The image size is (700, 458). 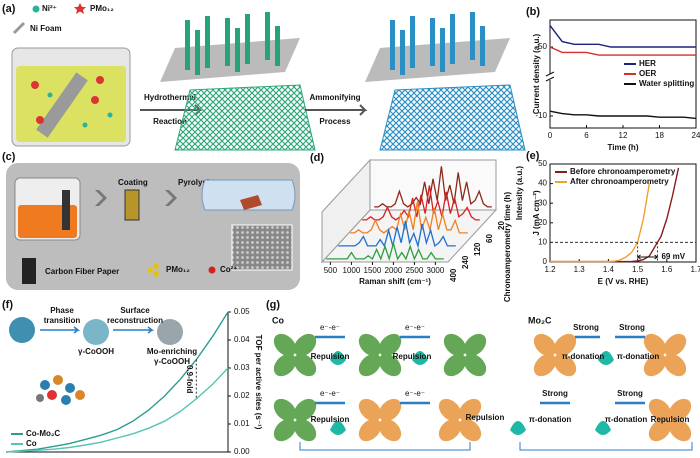 I want to click on legend-text: HER, so click(x=647, y=63).